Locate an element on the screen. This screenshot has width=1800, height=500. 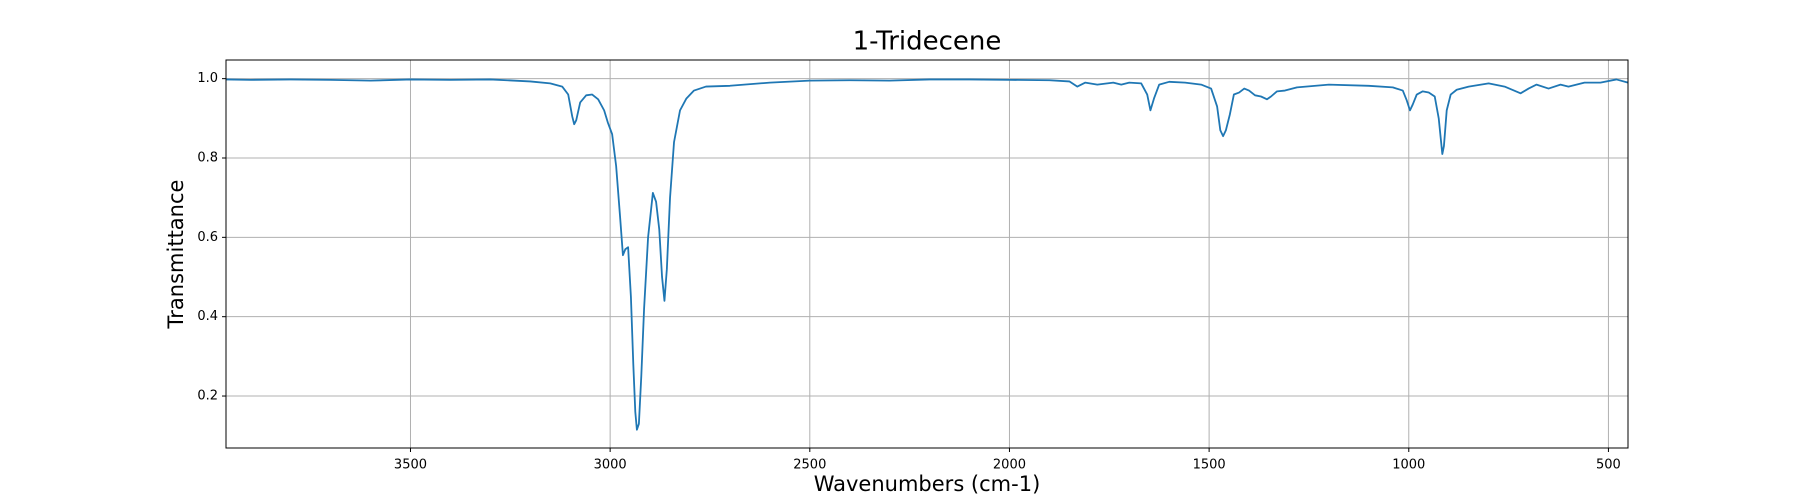
x-tick-label: 1500 is located at coordinates (1209, 465).